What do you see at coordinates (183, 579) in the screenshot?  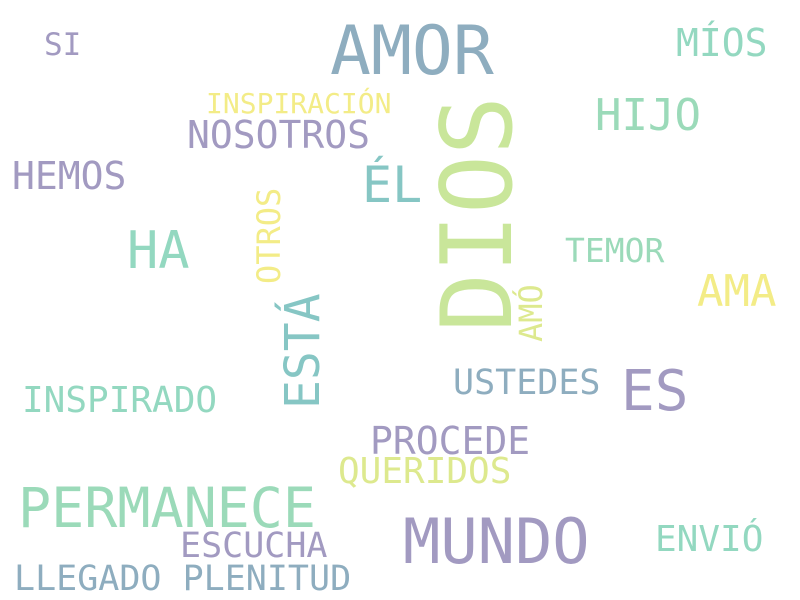 I see `word-llegado-plenitud: LLEGADO PLENITUD` at bounding box center [183, 579].